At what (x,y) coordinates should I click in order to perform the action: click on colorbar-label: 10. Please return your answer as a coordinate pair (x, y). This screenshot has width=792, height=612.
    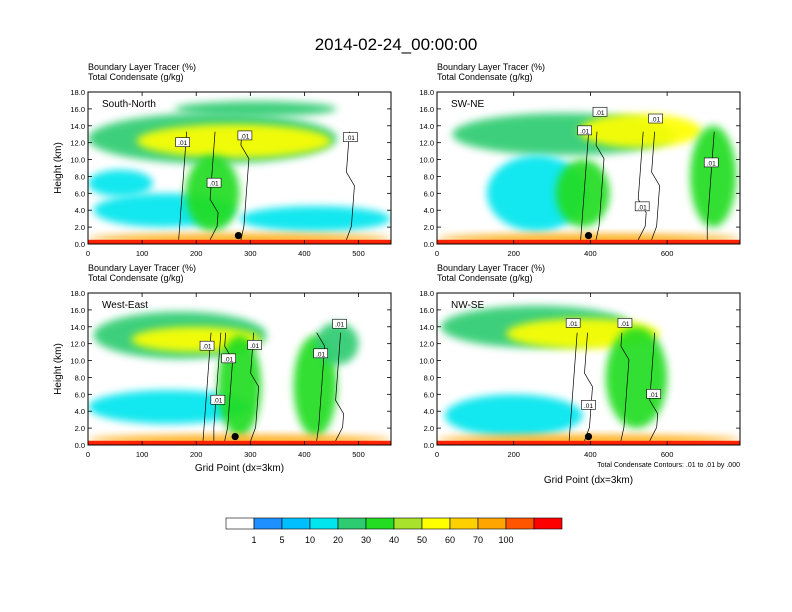
    Looking at the image, I should click on (310, 540).